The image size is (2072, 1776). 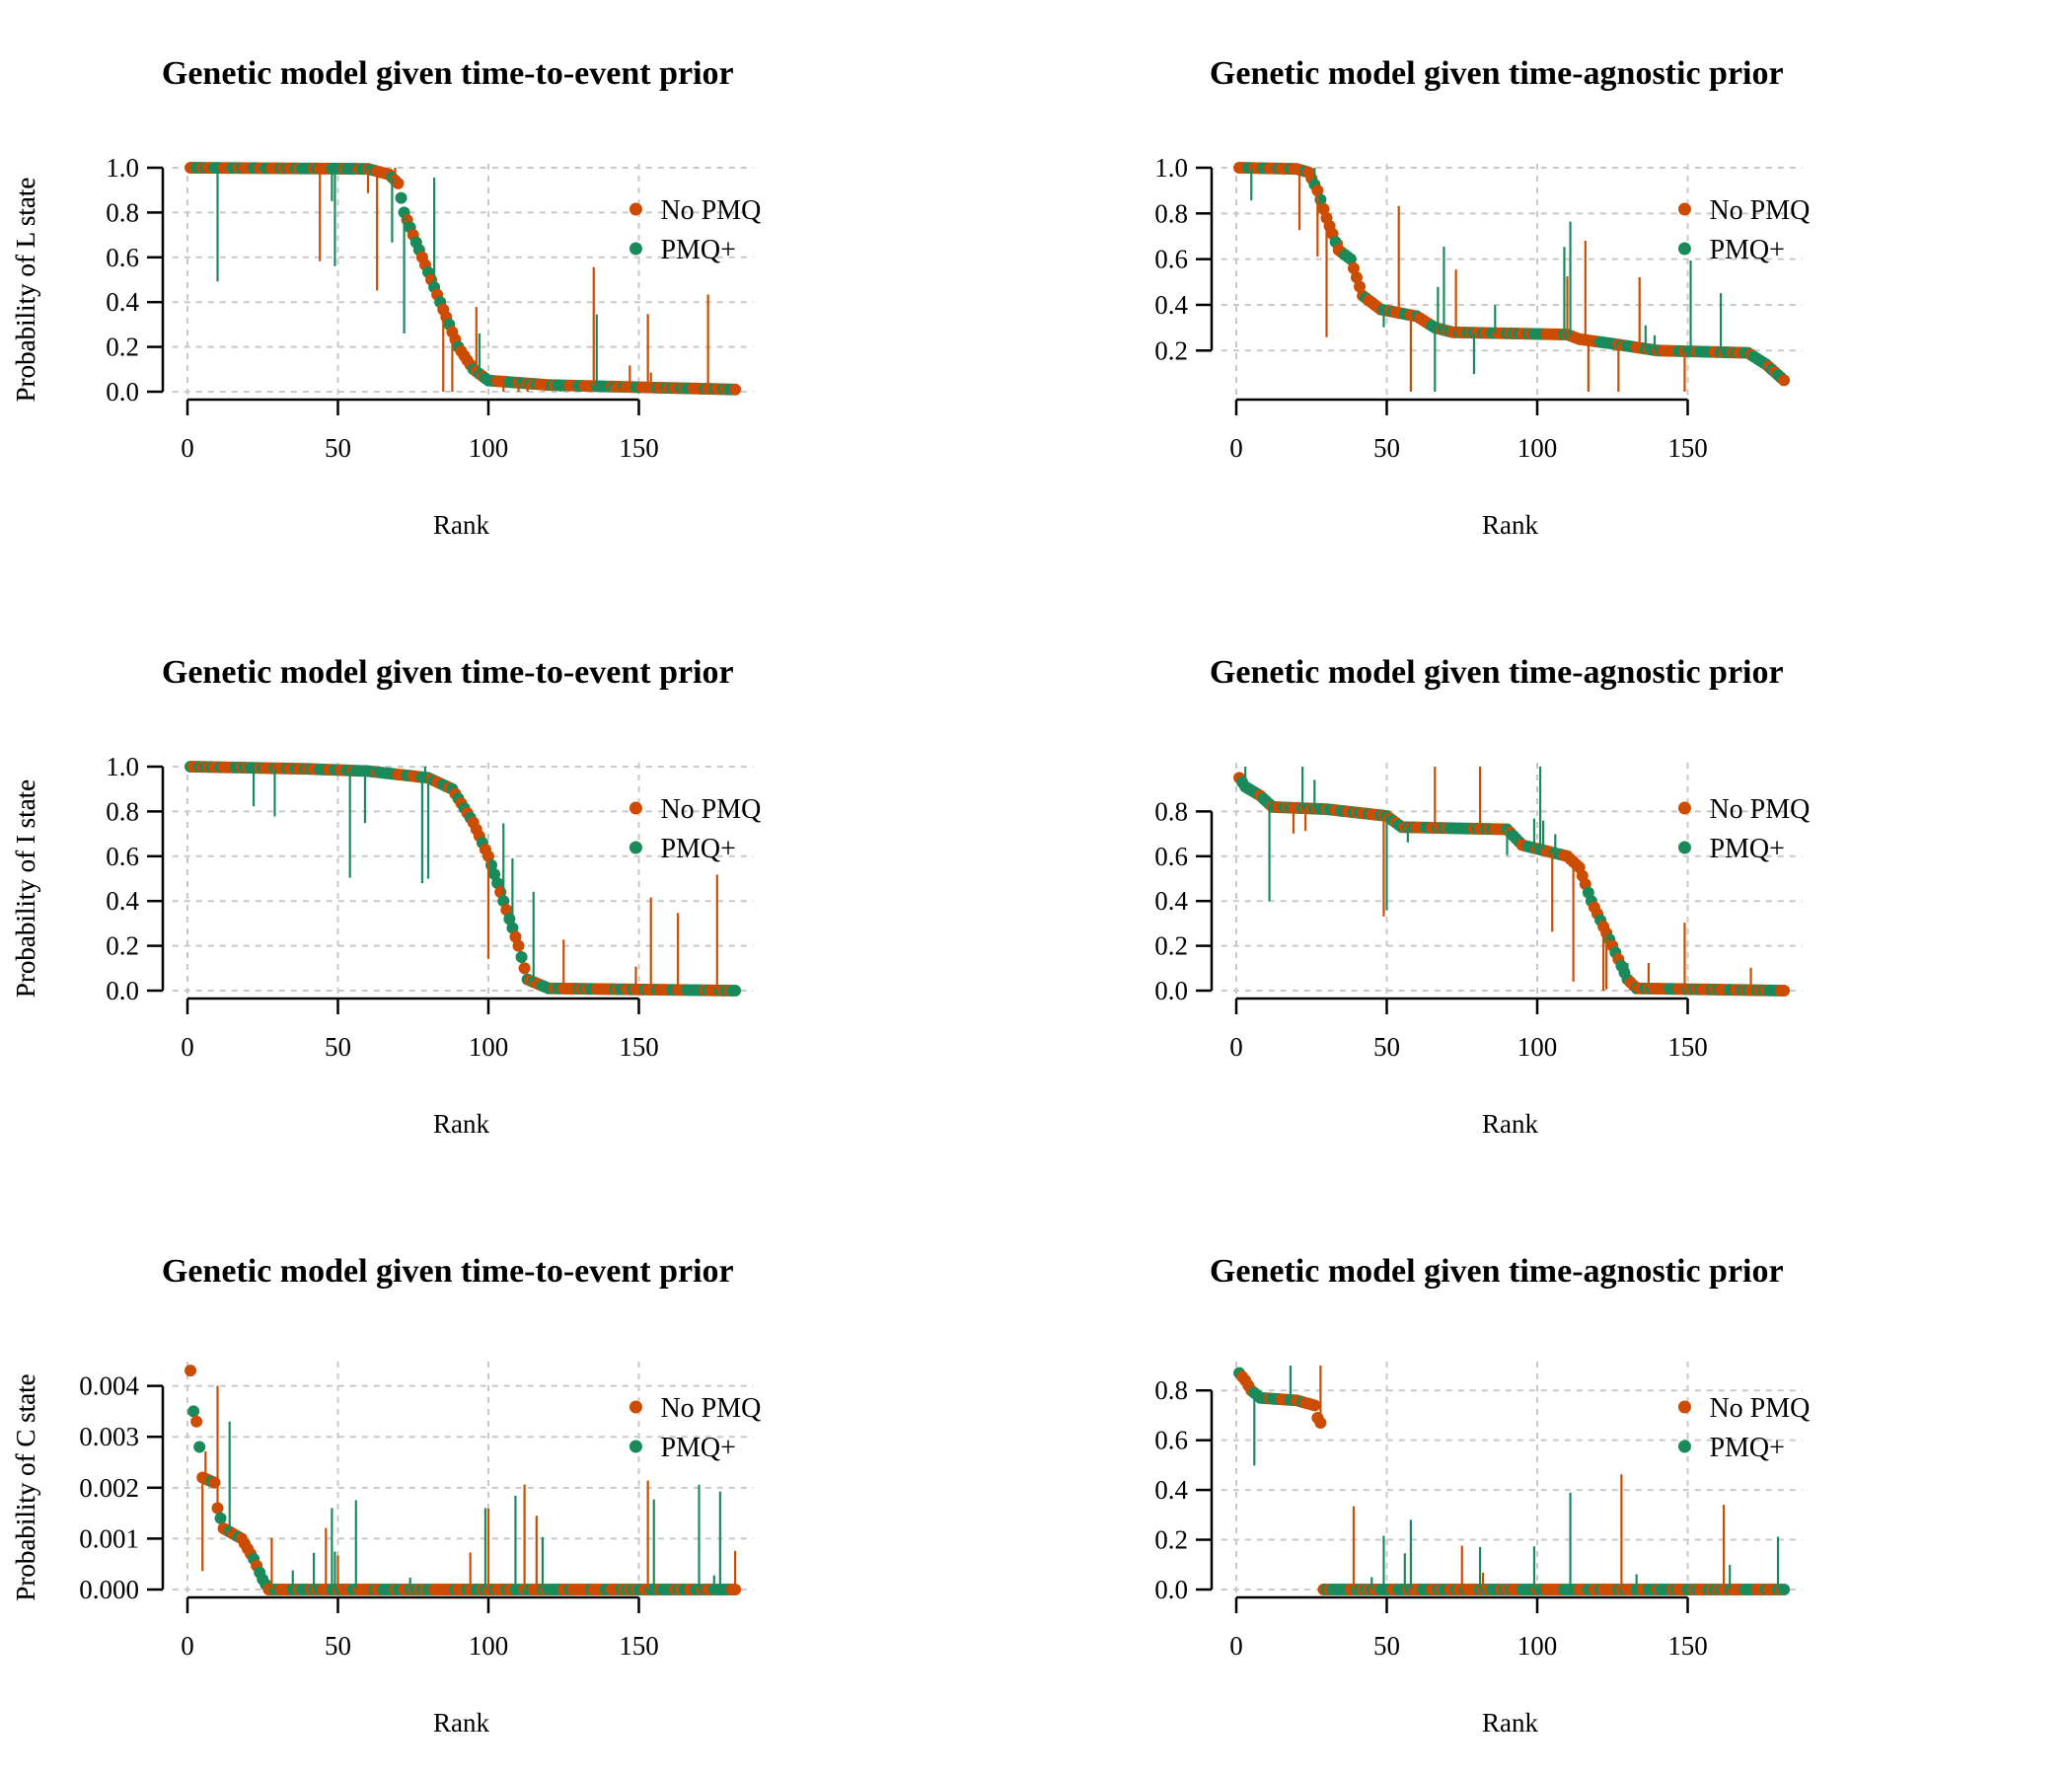 I want to click on y-axis-title: Probability of C state, so click(x=26, y=1487).